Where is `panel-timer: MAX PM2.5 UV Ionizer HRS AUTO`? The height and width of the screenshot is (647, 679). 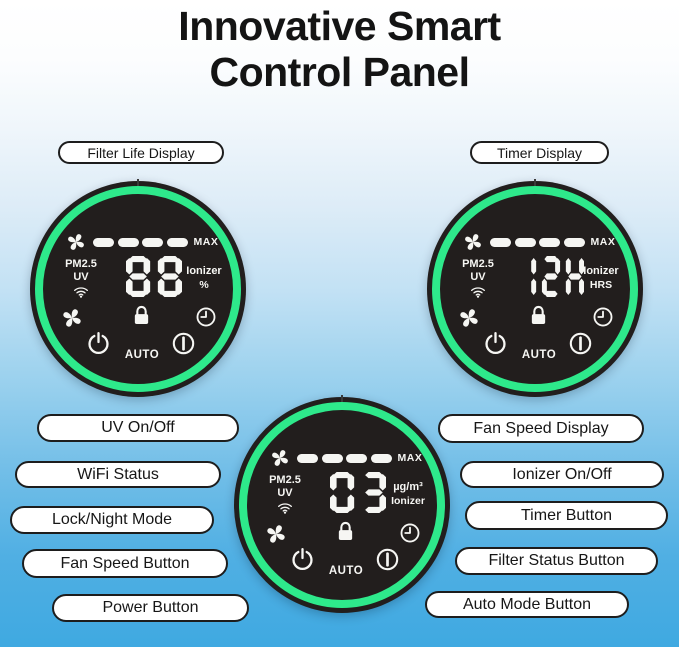 panel-timer: MAX PM2.5 UV Ionizer HRS AUTO is located at coordinates (535, 288).